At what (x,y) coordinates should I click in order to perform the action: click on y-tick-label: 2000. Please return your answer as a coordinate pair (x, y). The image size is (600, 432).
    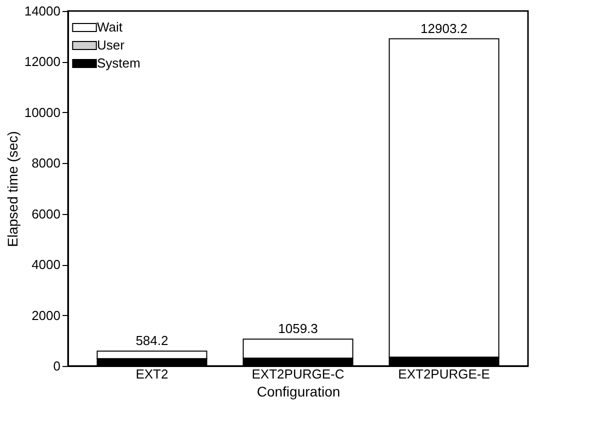
    Looking at the image, I should click on (46, 315).